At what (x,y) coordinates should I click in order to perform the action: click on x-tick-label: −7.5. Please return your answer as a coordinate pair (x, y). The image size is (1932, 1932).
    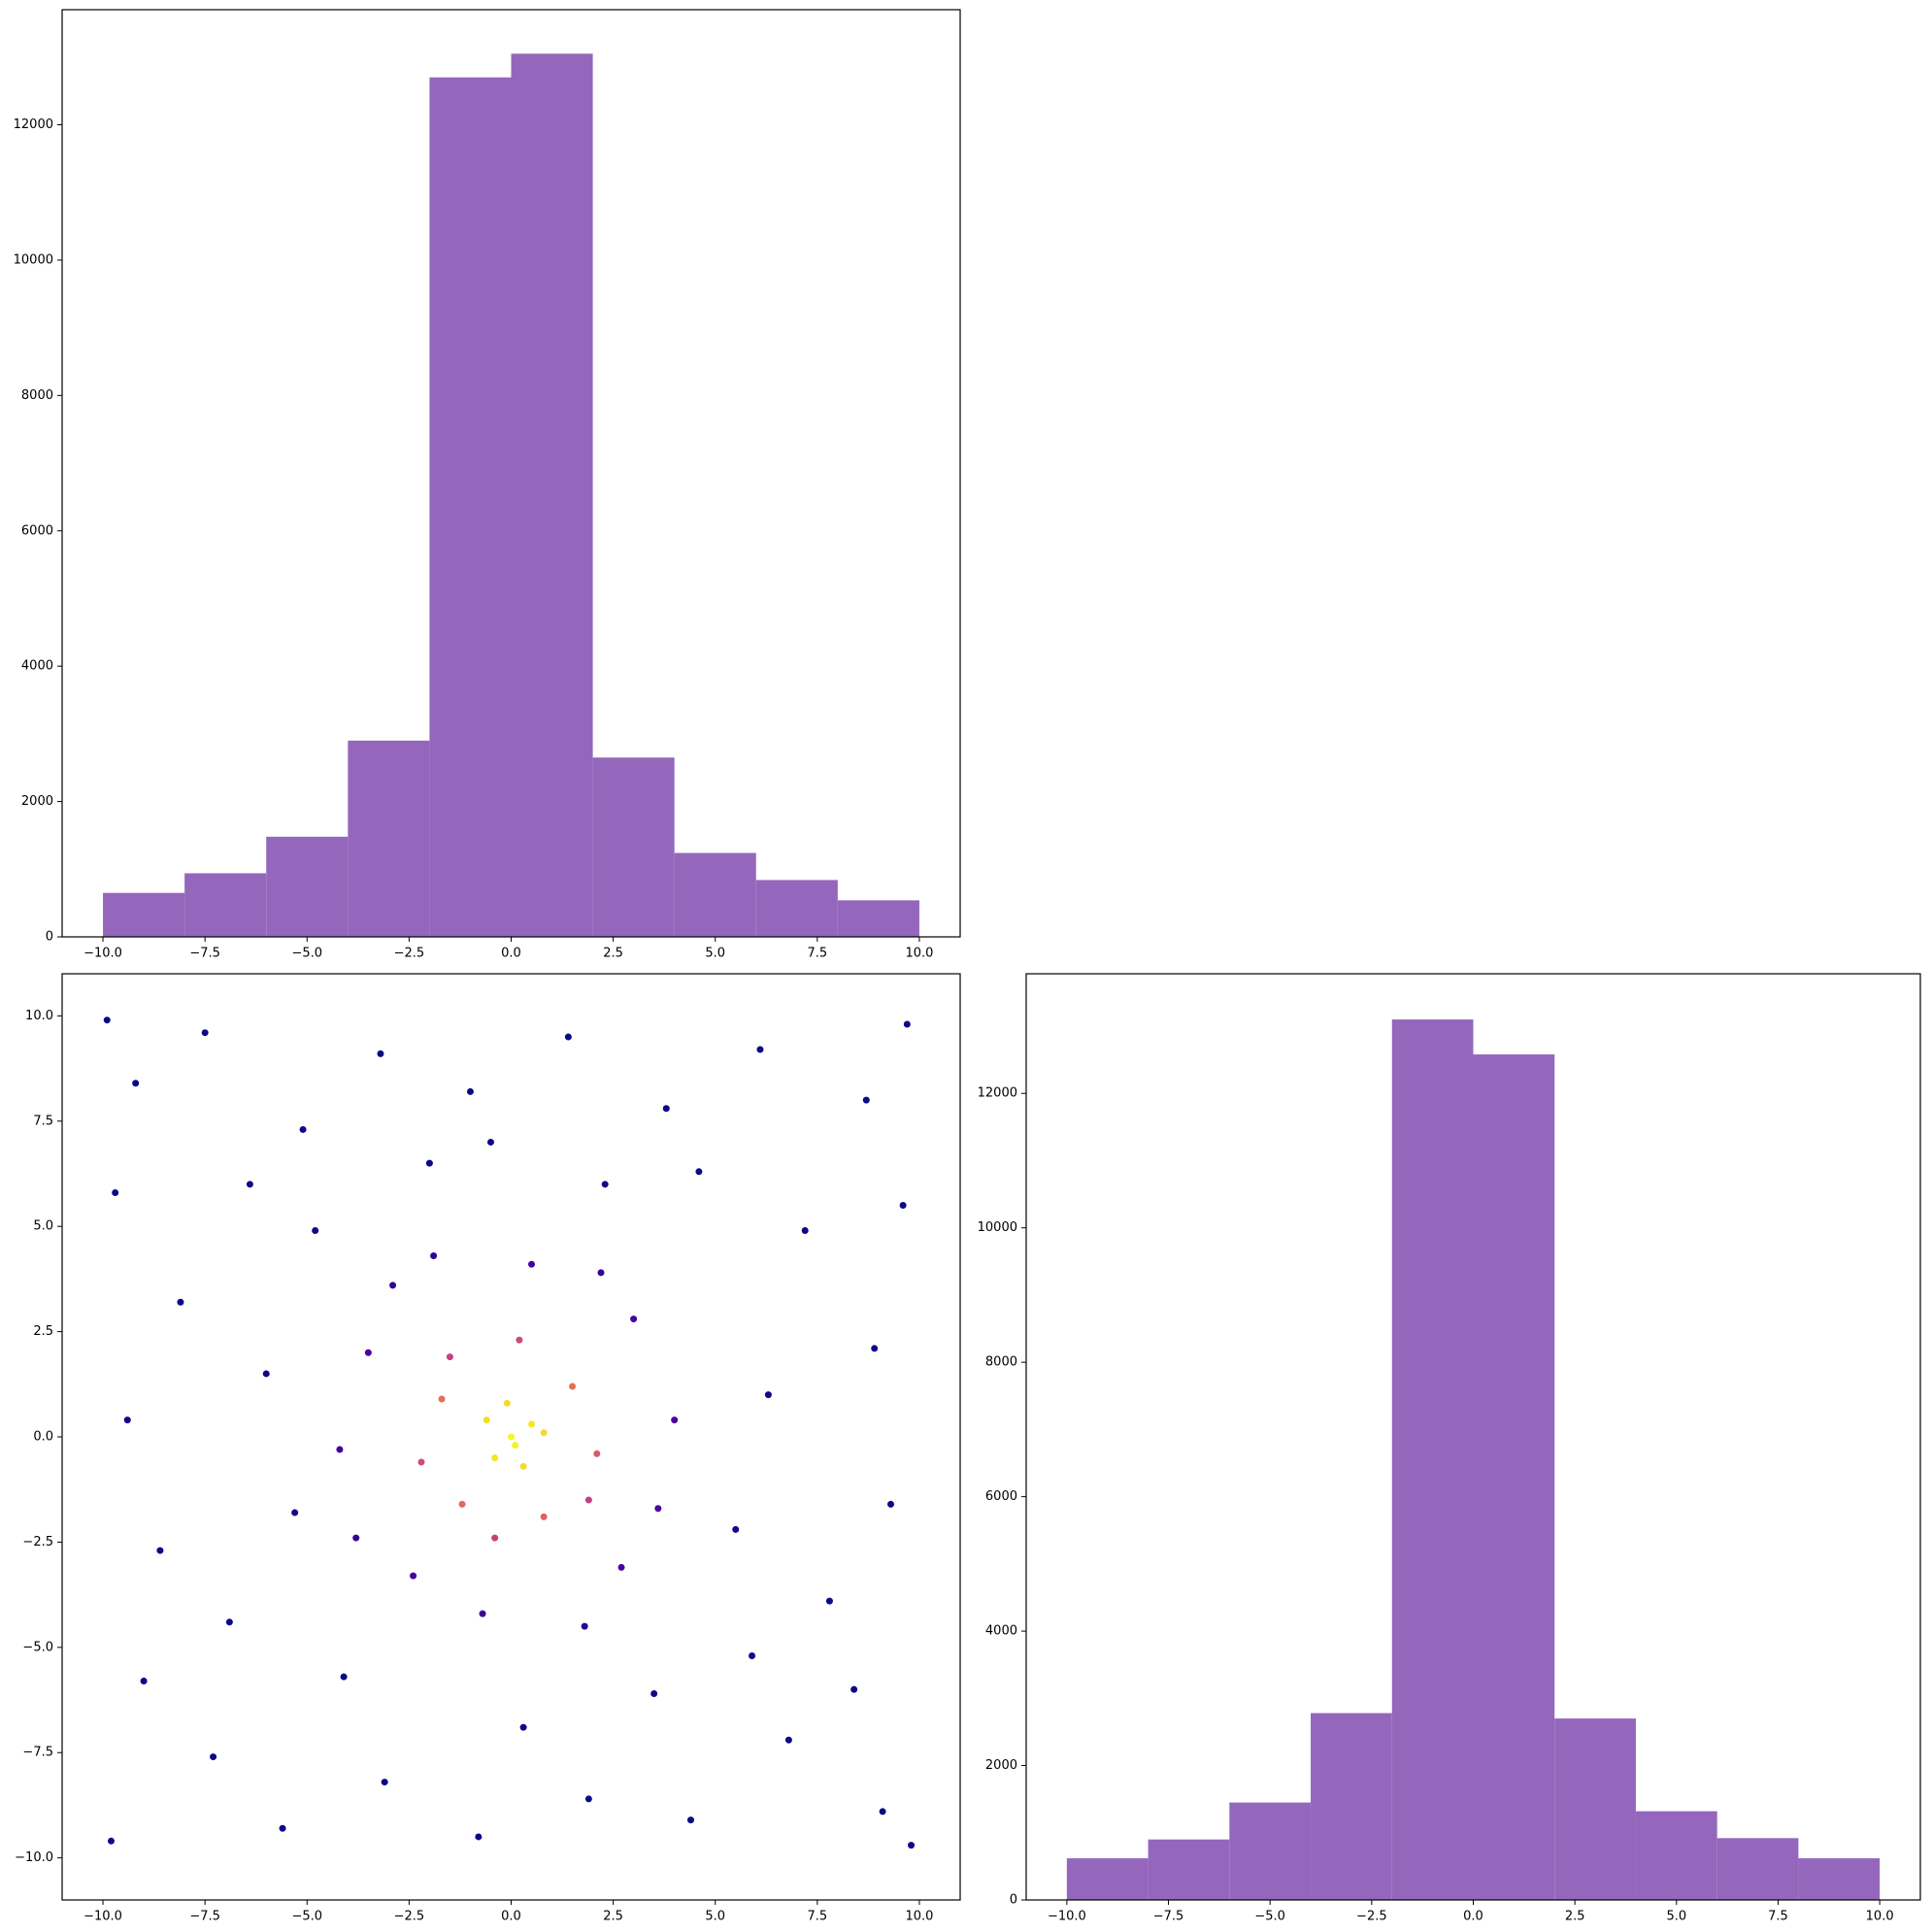
    Looking at the image, I should click on (204, 954).